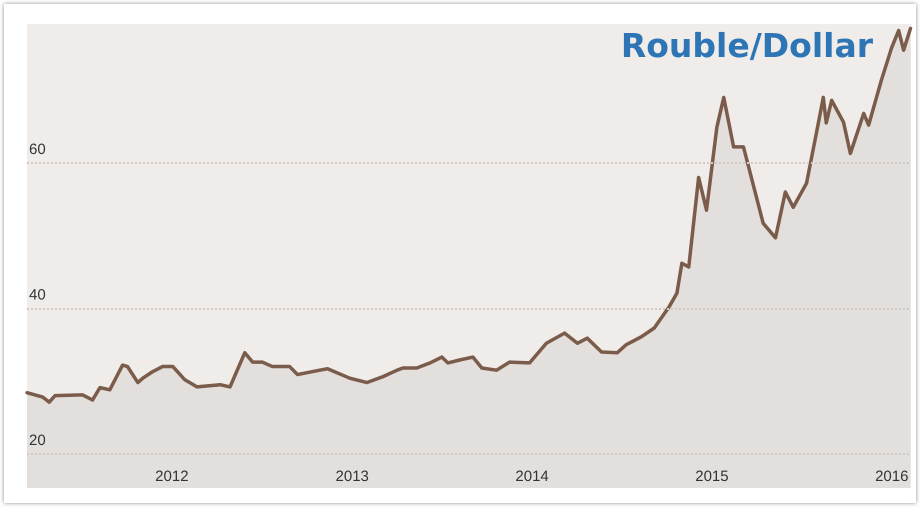 Image resolution: width=921 pixels, height=508 pixels. Describe the element at coordinates (37, 295) in the screenshot. I see `y-tick-label: 40` at that location.